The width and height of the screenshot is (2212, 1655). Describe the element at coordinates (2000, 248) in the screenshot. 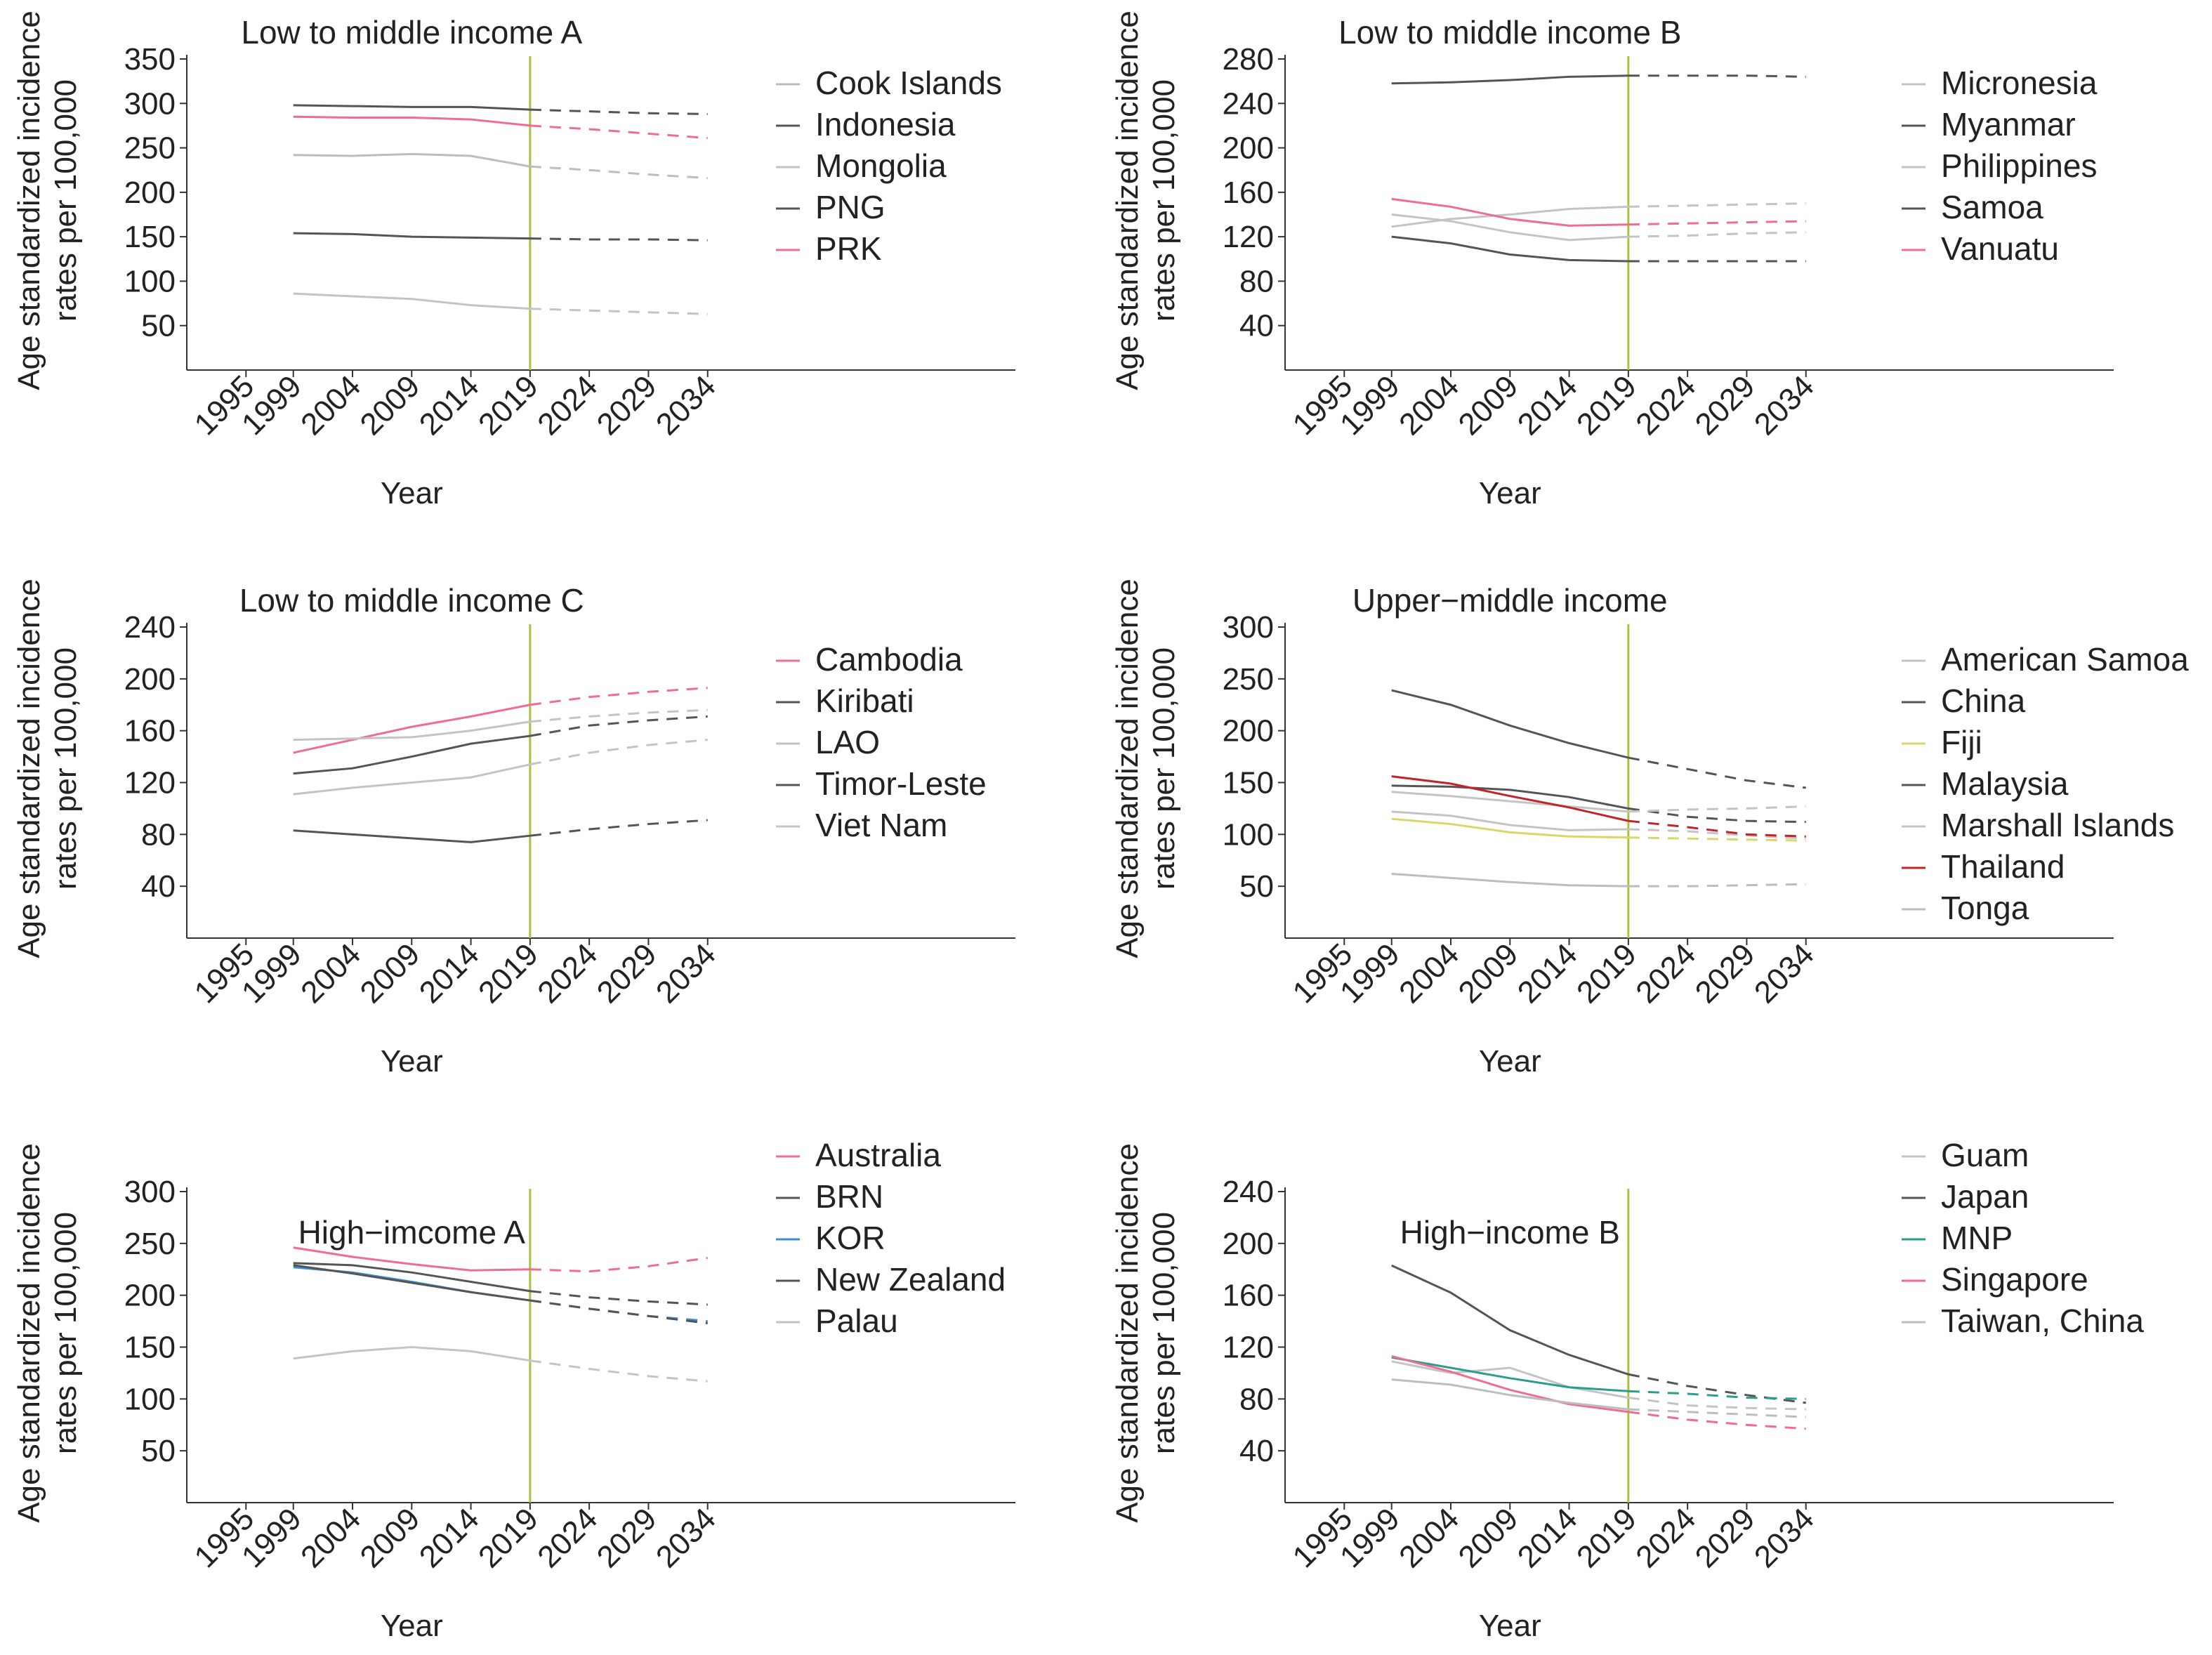

I see `legend-label: Vanuatu` at that location.